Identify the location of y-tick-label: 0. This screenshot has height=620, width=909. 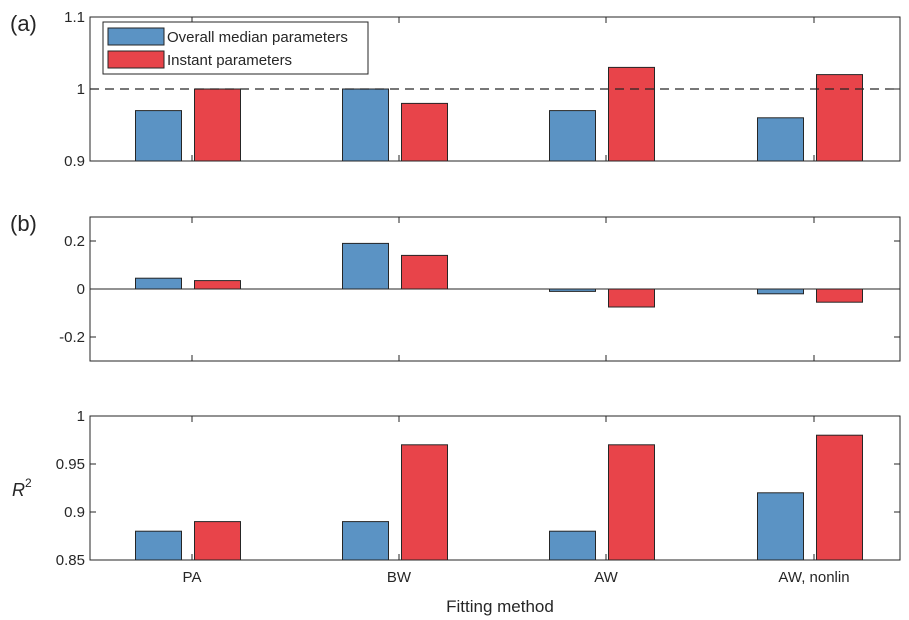
(81, 289).